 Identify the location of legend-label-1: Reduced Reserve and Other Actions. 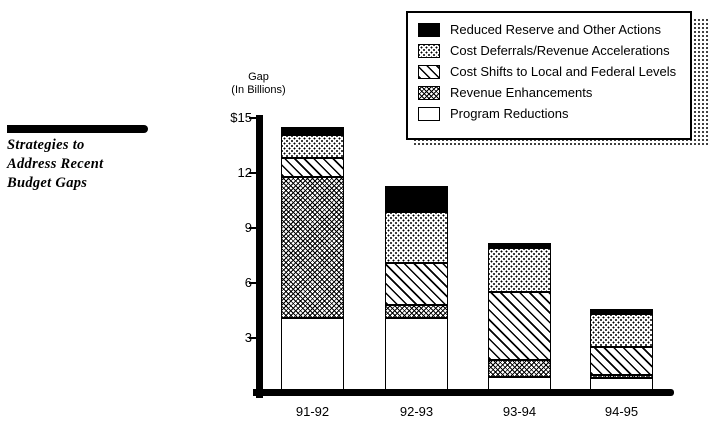
(556, 29).